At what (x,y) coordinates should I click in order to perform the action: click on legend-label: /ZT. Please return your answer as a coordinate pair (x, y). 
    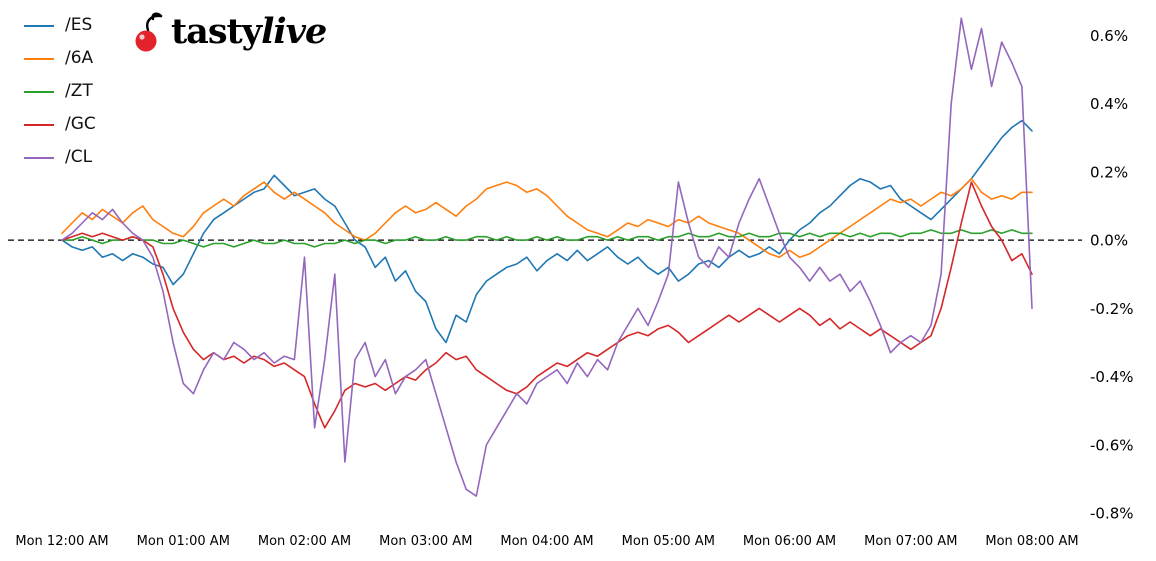
    Looking at the image, I should click on (79, 91).